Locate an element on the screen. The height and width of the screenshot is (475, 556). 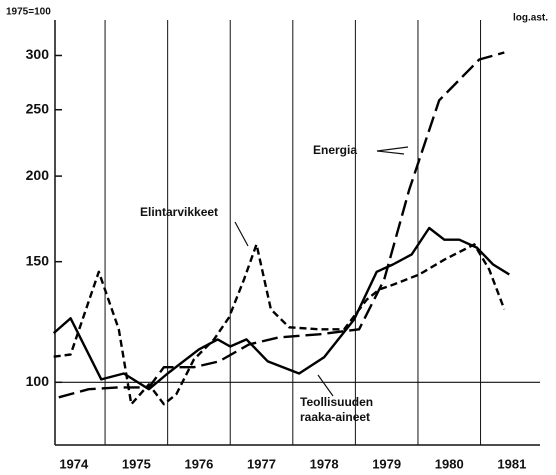
x-tick-label: 1979 is located at coordinates (386, 463).